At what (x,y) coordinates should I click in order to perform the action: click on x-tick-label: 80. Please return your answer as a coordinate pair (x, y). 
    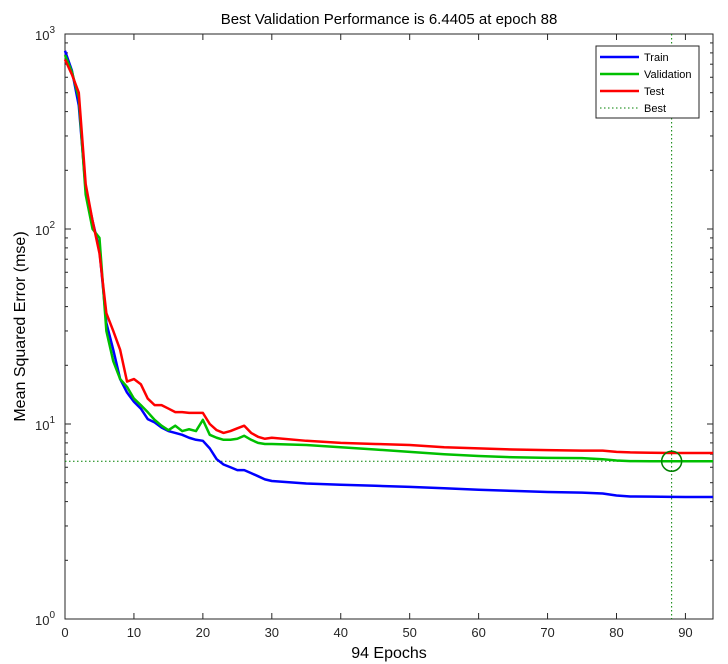
    Looking at the image, I should click on (616, 632).